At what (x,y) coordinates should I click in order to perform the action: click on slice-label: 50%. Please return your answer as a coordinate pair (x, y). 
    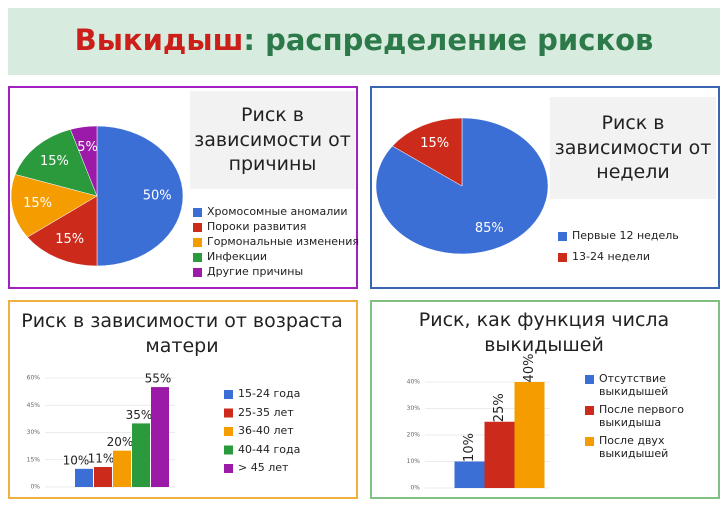
    Looking at the image, I should click on (157, 196).